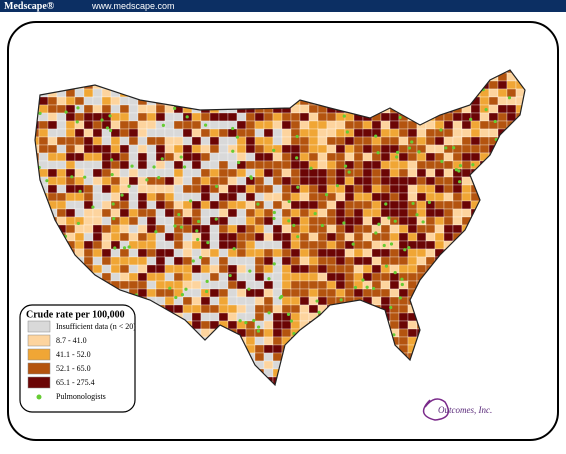 Image resolution: width=566 pixels, height=454 pixels. I want to click on legend-swatch, so click(39, 354).